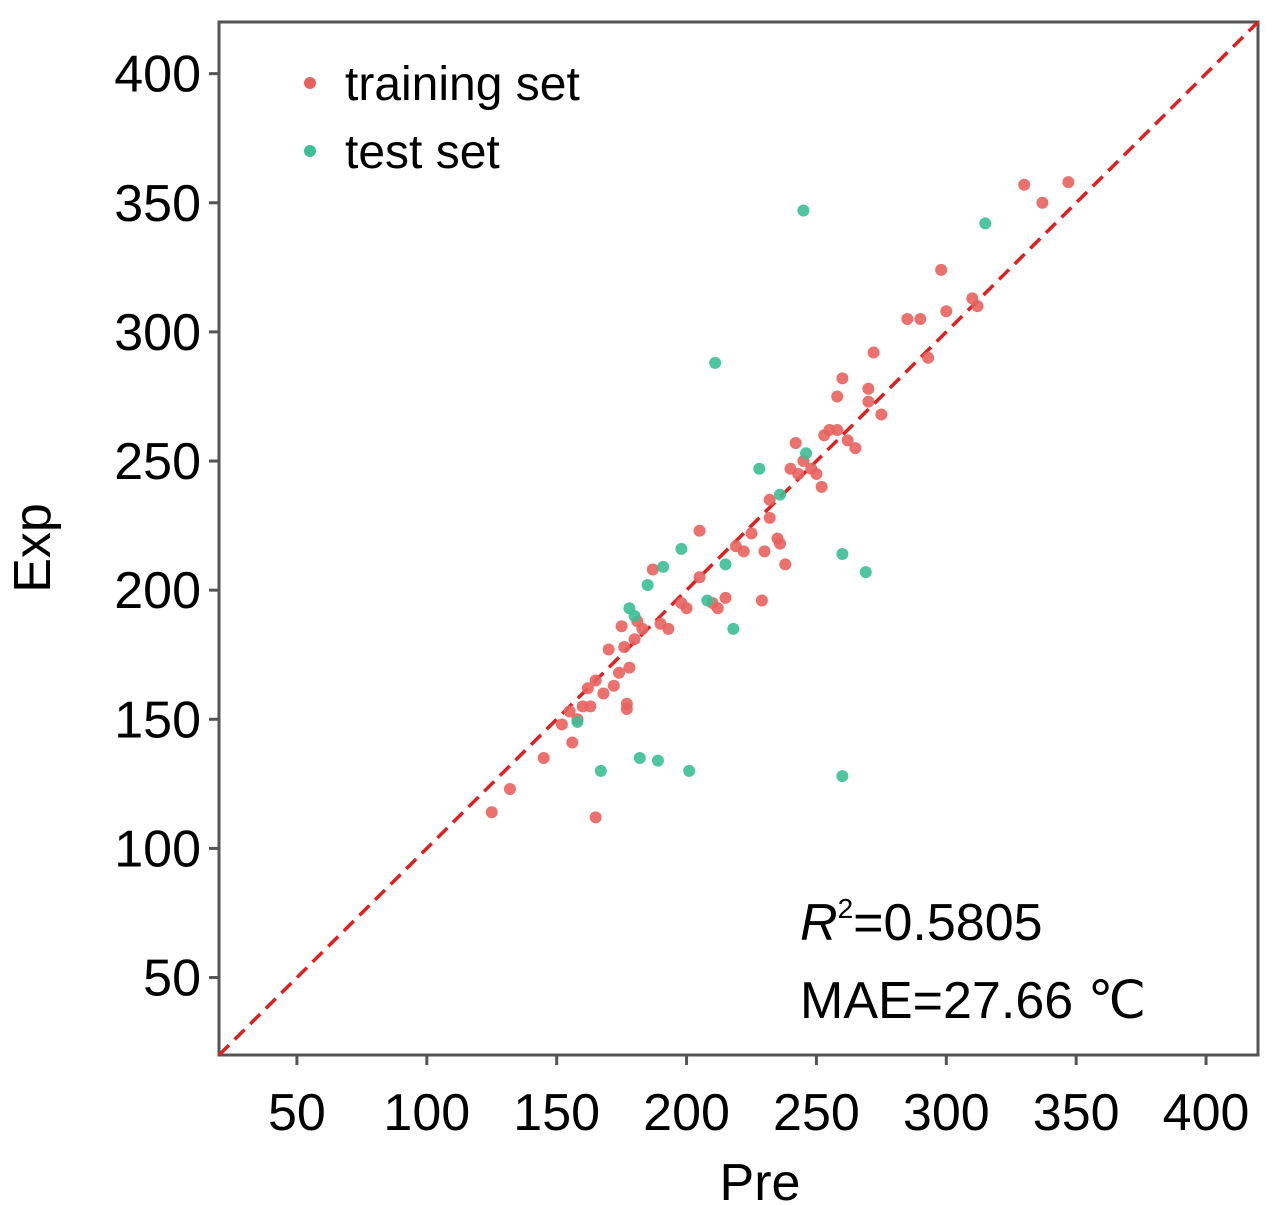 The height and width of the screenshot is (1205, 1280). What do you see at coordinates (310, 151) in the screenshot?
I see `legend-marker-test-set` at bounding box center [310, 151].